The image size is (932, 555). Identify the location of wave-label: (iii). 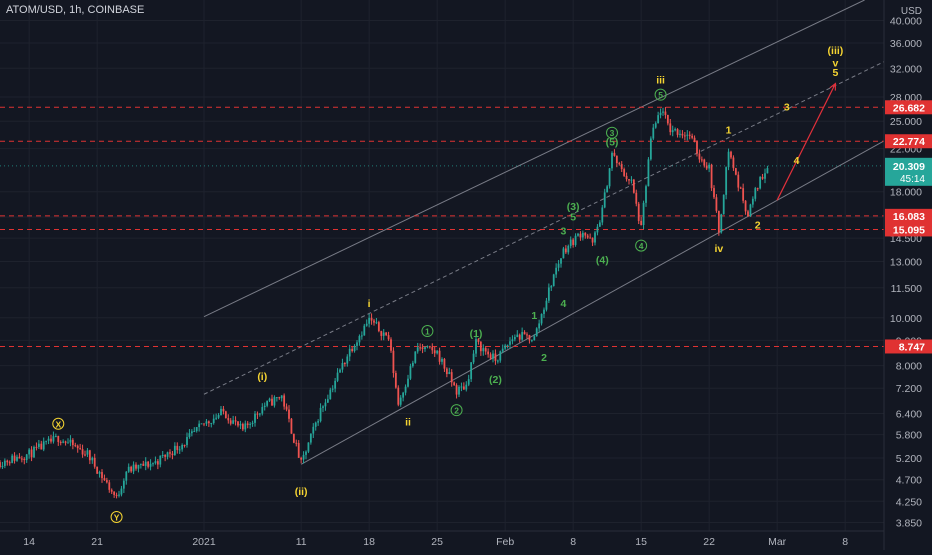
(836, 51).